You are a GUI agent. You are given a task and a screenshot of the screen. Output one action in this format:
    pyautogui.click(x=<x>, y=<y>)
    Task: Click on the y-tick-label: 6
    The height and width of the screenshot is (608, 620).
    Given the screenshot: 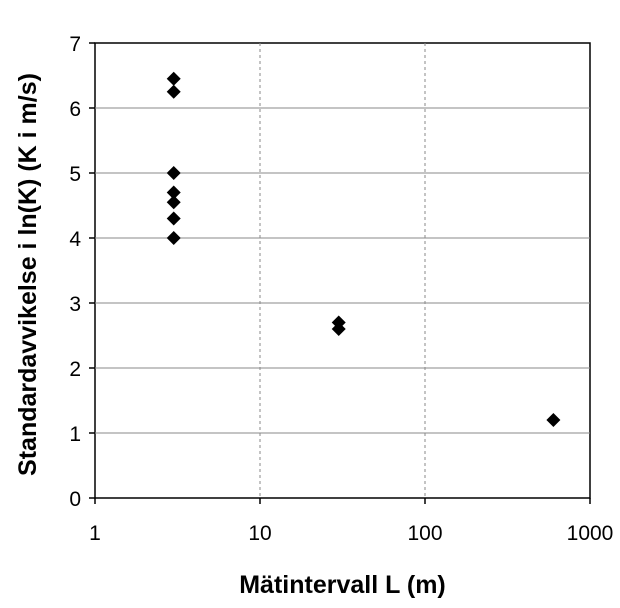 What is the action you would take?
    pyautogui.click(x=75, y=109)
    